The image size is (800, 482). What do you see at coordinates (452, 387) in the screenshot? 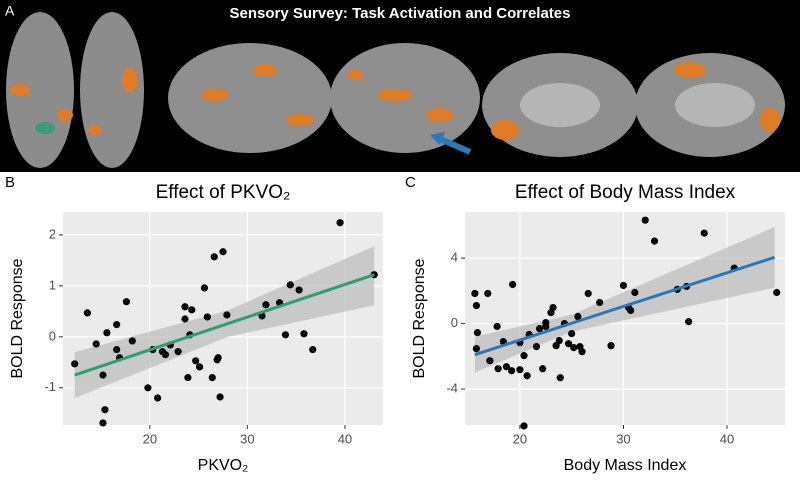
I see `y-tick-label: -4` at bounding box center [452, 387].